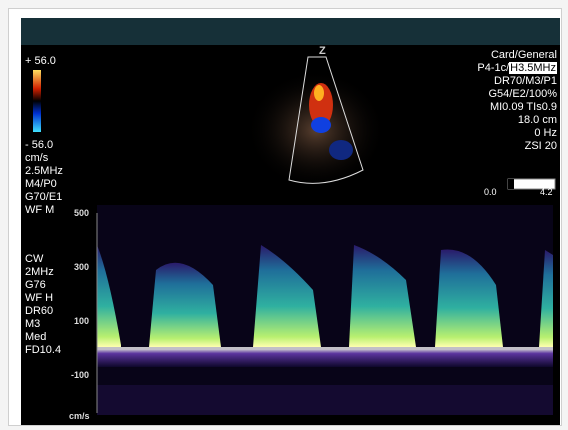 The height and width of the screenshot is (430, 568). I want to click on velocity-unit: cm/s, so click(79, 416).